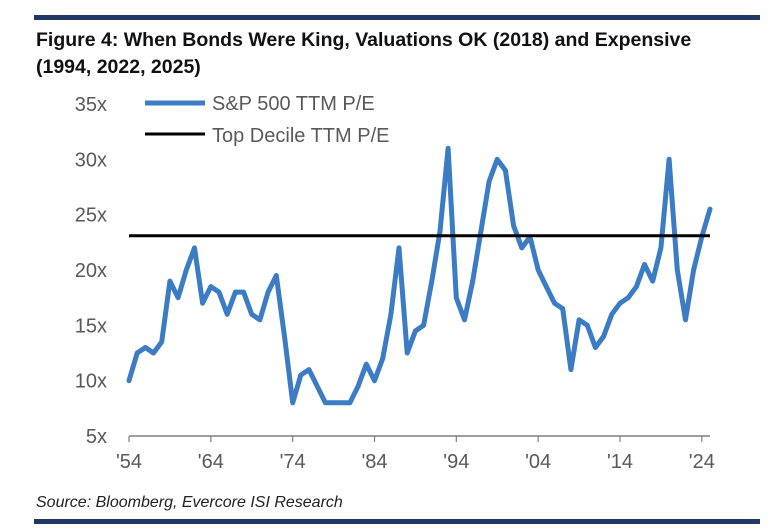 This screenshot has width=770, height=532. What do you see at coordinates (96, 437) in the screenshot?
I see `y-tick-label: 5x` at bounding box center [96, 437].